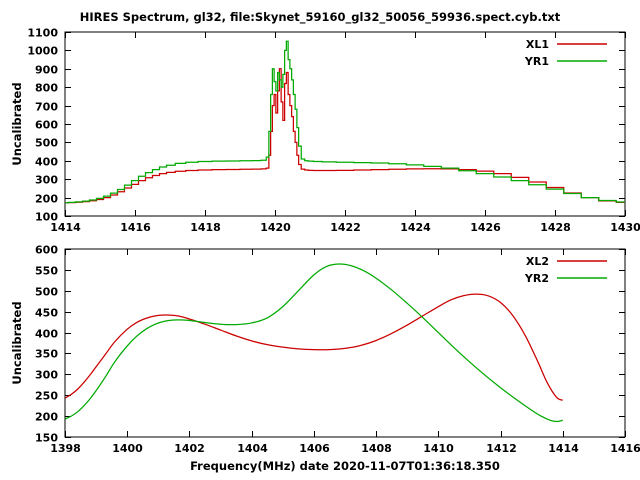 The width and height of the screenshot is (640, 480). Describe the element at coordinates (46, 70) in the screenshot. I see `y-tick-label: 900` at that location.